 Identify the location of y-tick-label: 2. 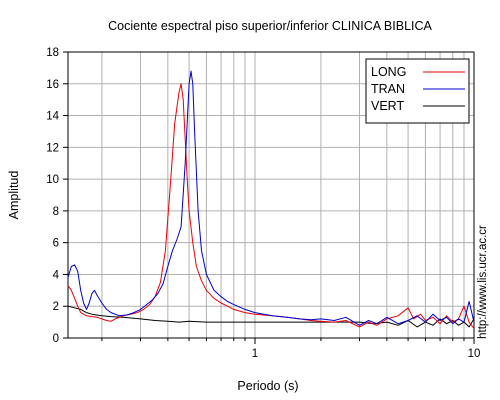
(56, 307).